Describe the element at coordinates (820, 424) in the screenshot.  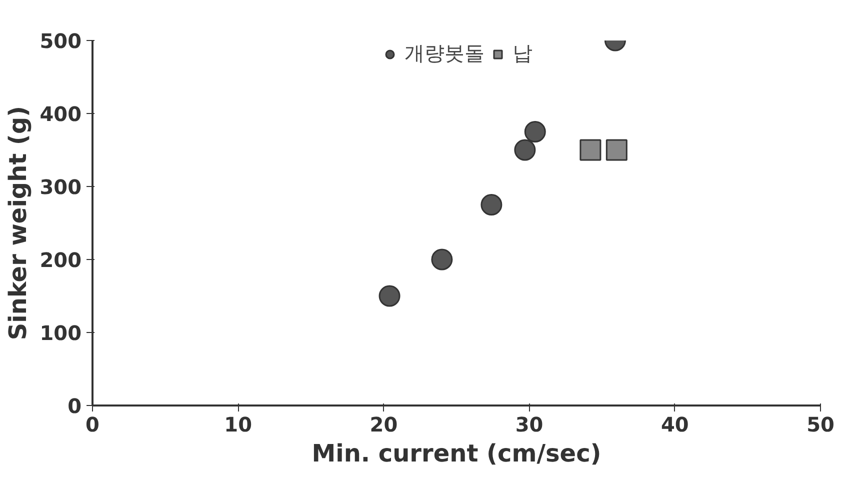
I see `x-tick-label: 50` at that location.